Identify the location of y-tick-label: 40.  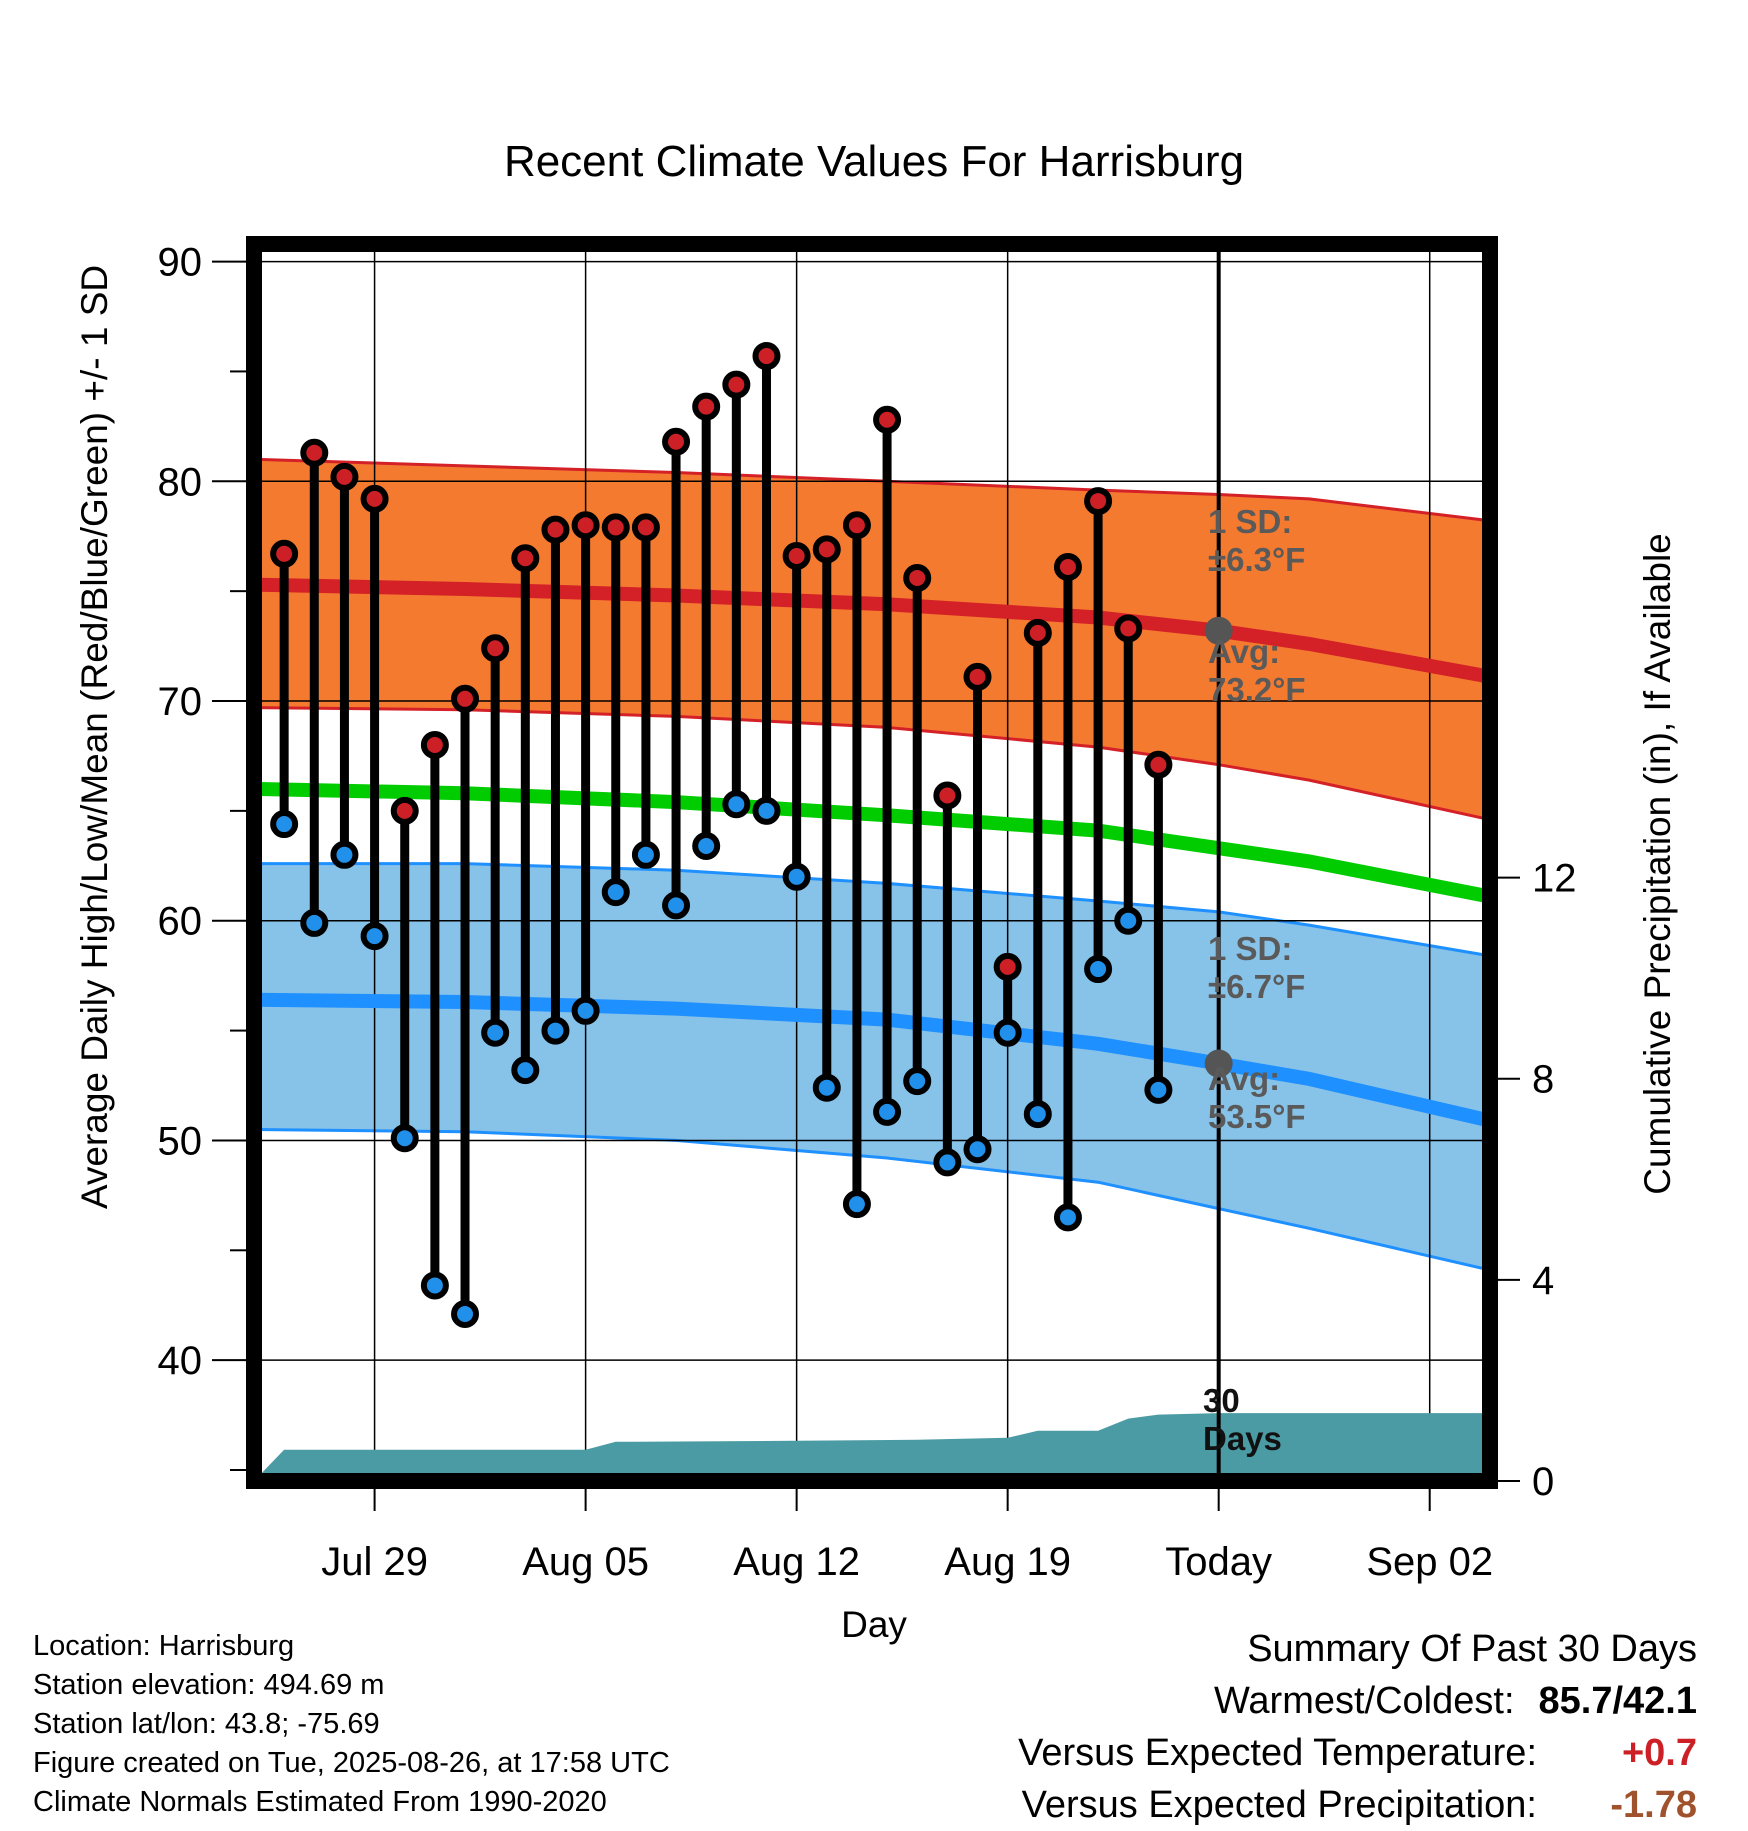
(180, 1361).